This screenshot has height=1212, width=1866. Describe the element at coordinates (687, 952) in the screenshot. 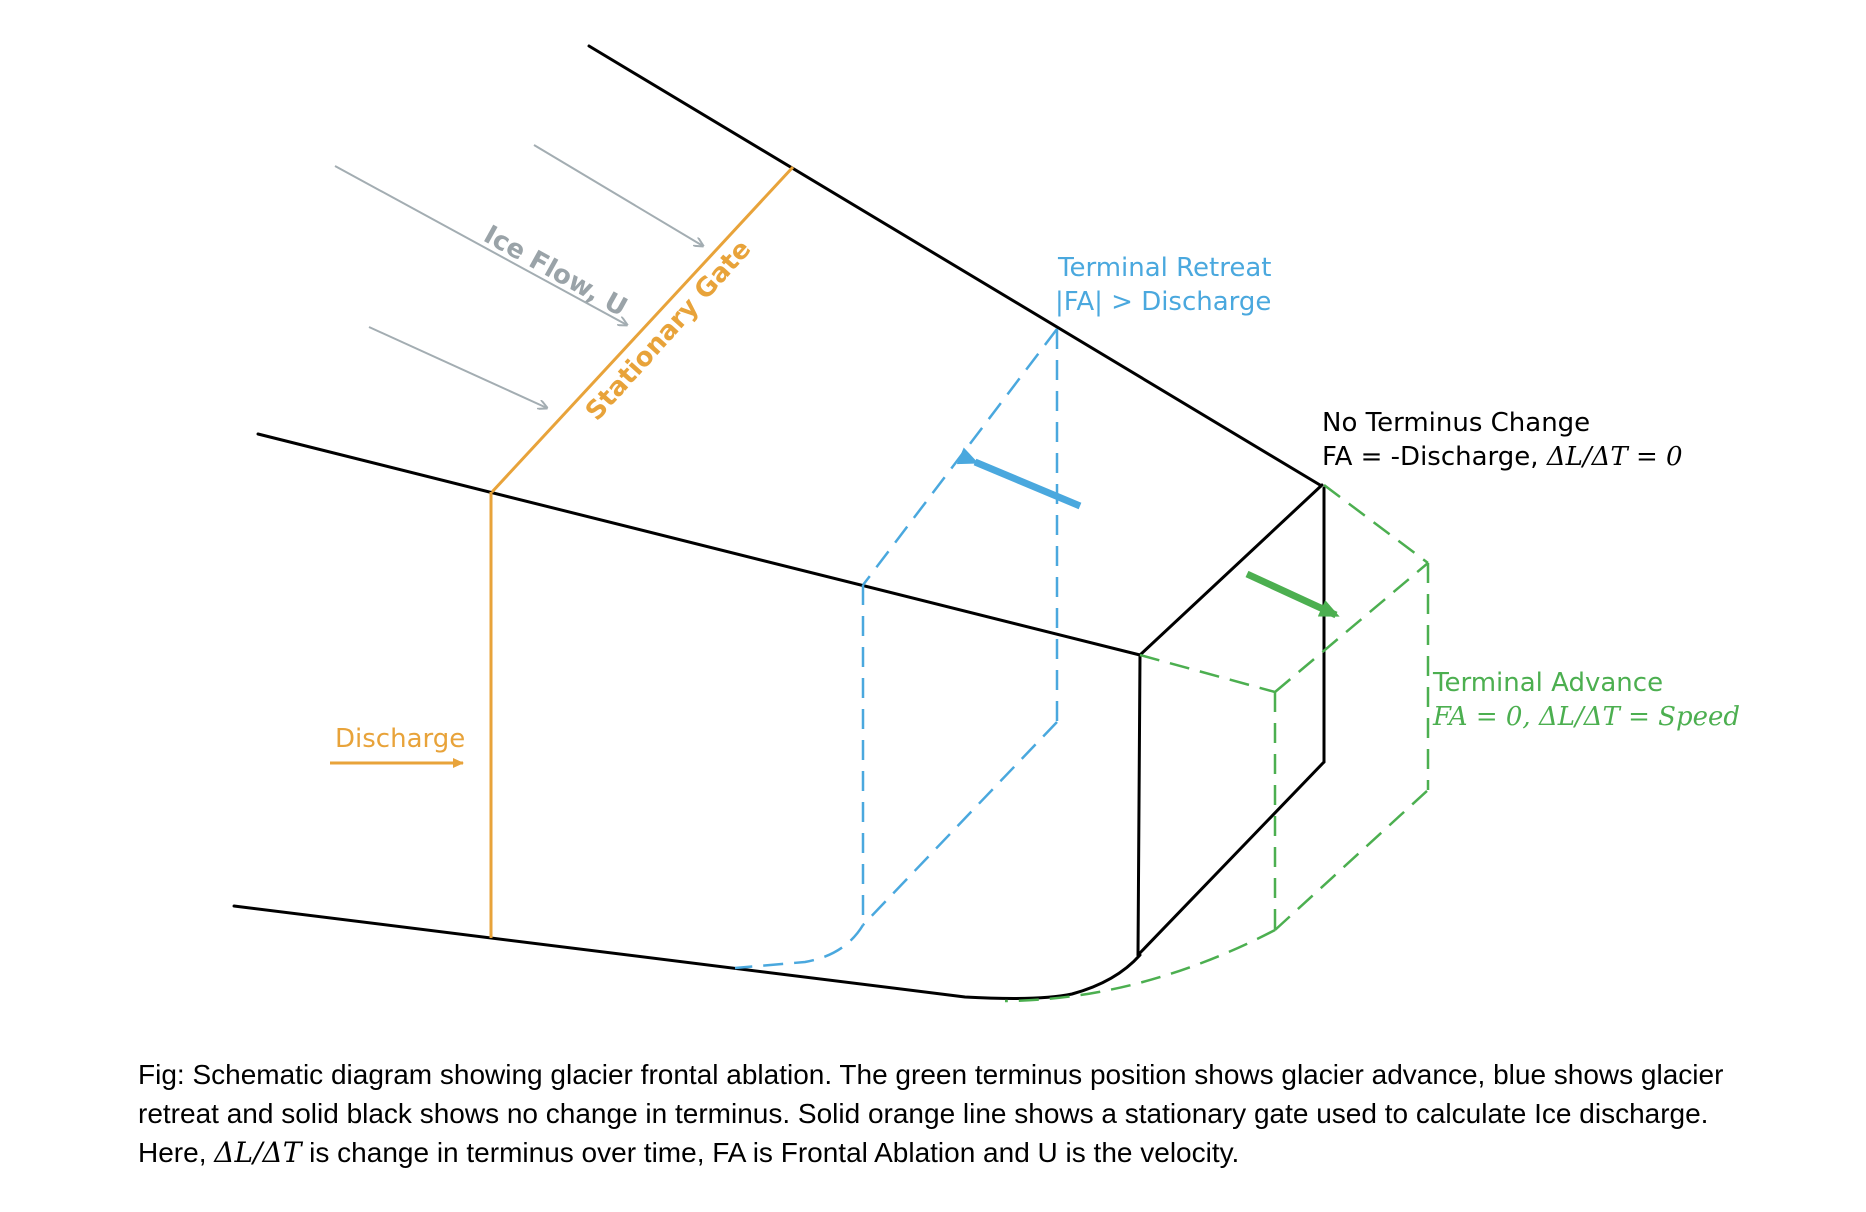

I see `lower-edge-line` at that location.